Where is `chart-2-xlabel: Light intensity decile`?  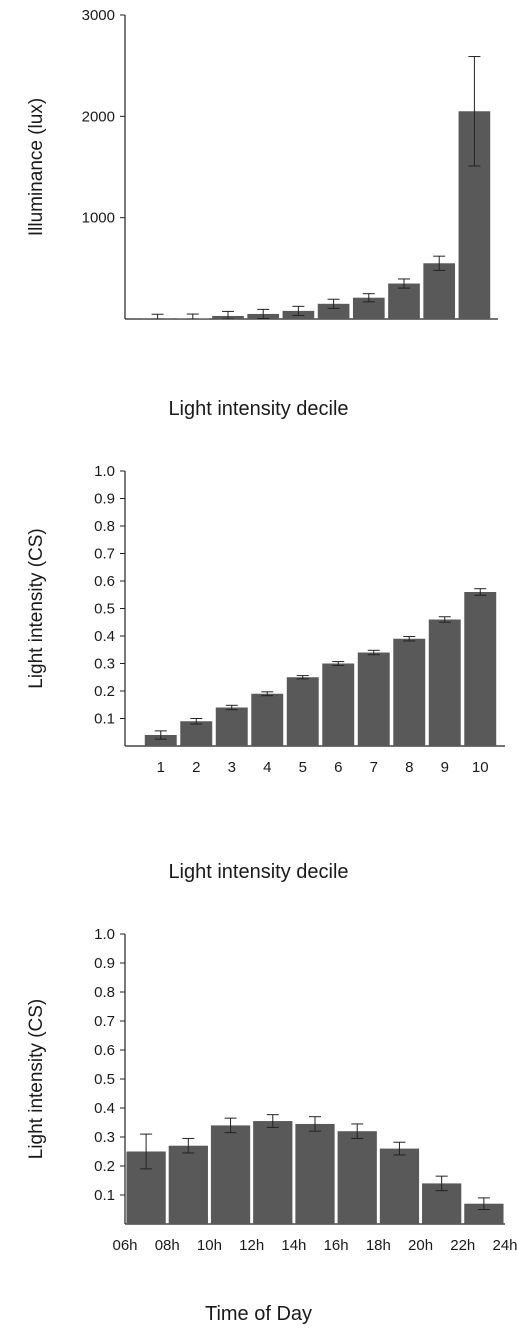
chart-2-xlabel: Light intensity decile is located at coordinates (258, 872).